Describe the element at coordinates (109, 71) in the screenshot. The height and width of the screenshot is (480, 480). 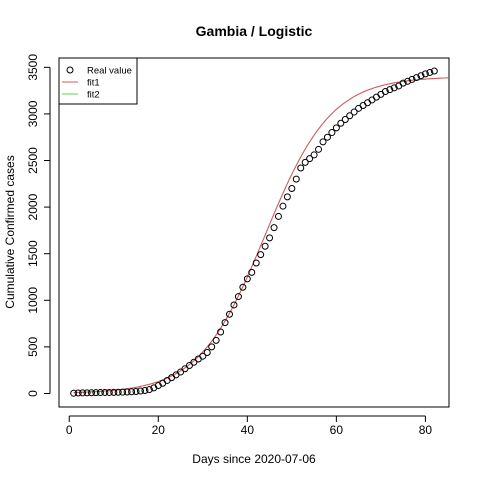
I see `legend-label-real-value: Real value` at that location.